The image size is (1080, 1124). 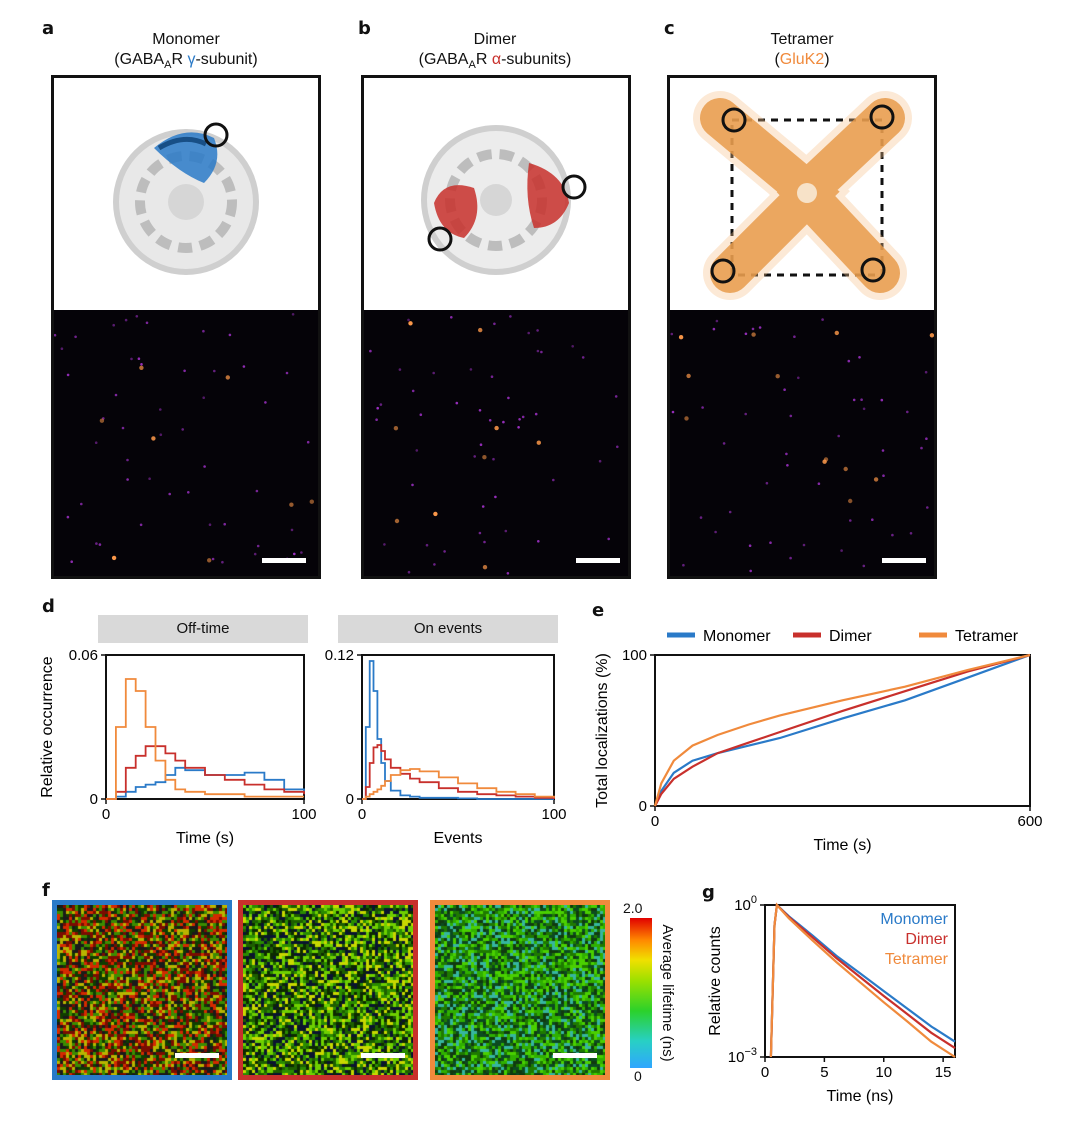 I want to click on off-time-histogram: 0 100 0 0.06 Time (s) Relative occurrence, so click(x=178, y=747).